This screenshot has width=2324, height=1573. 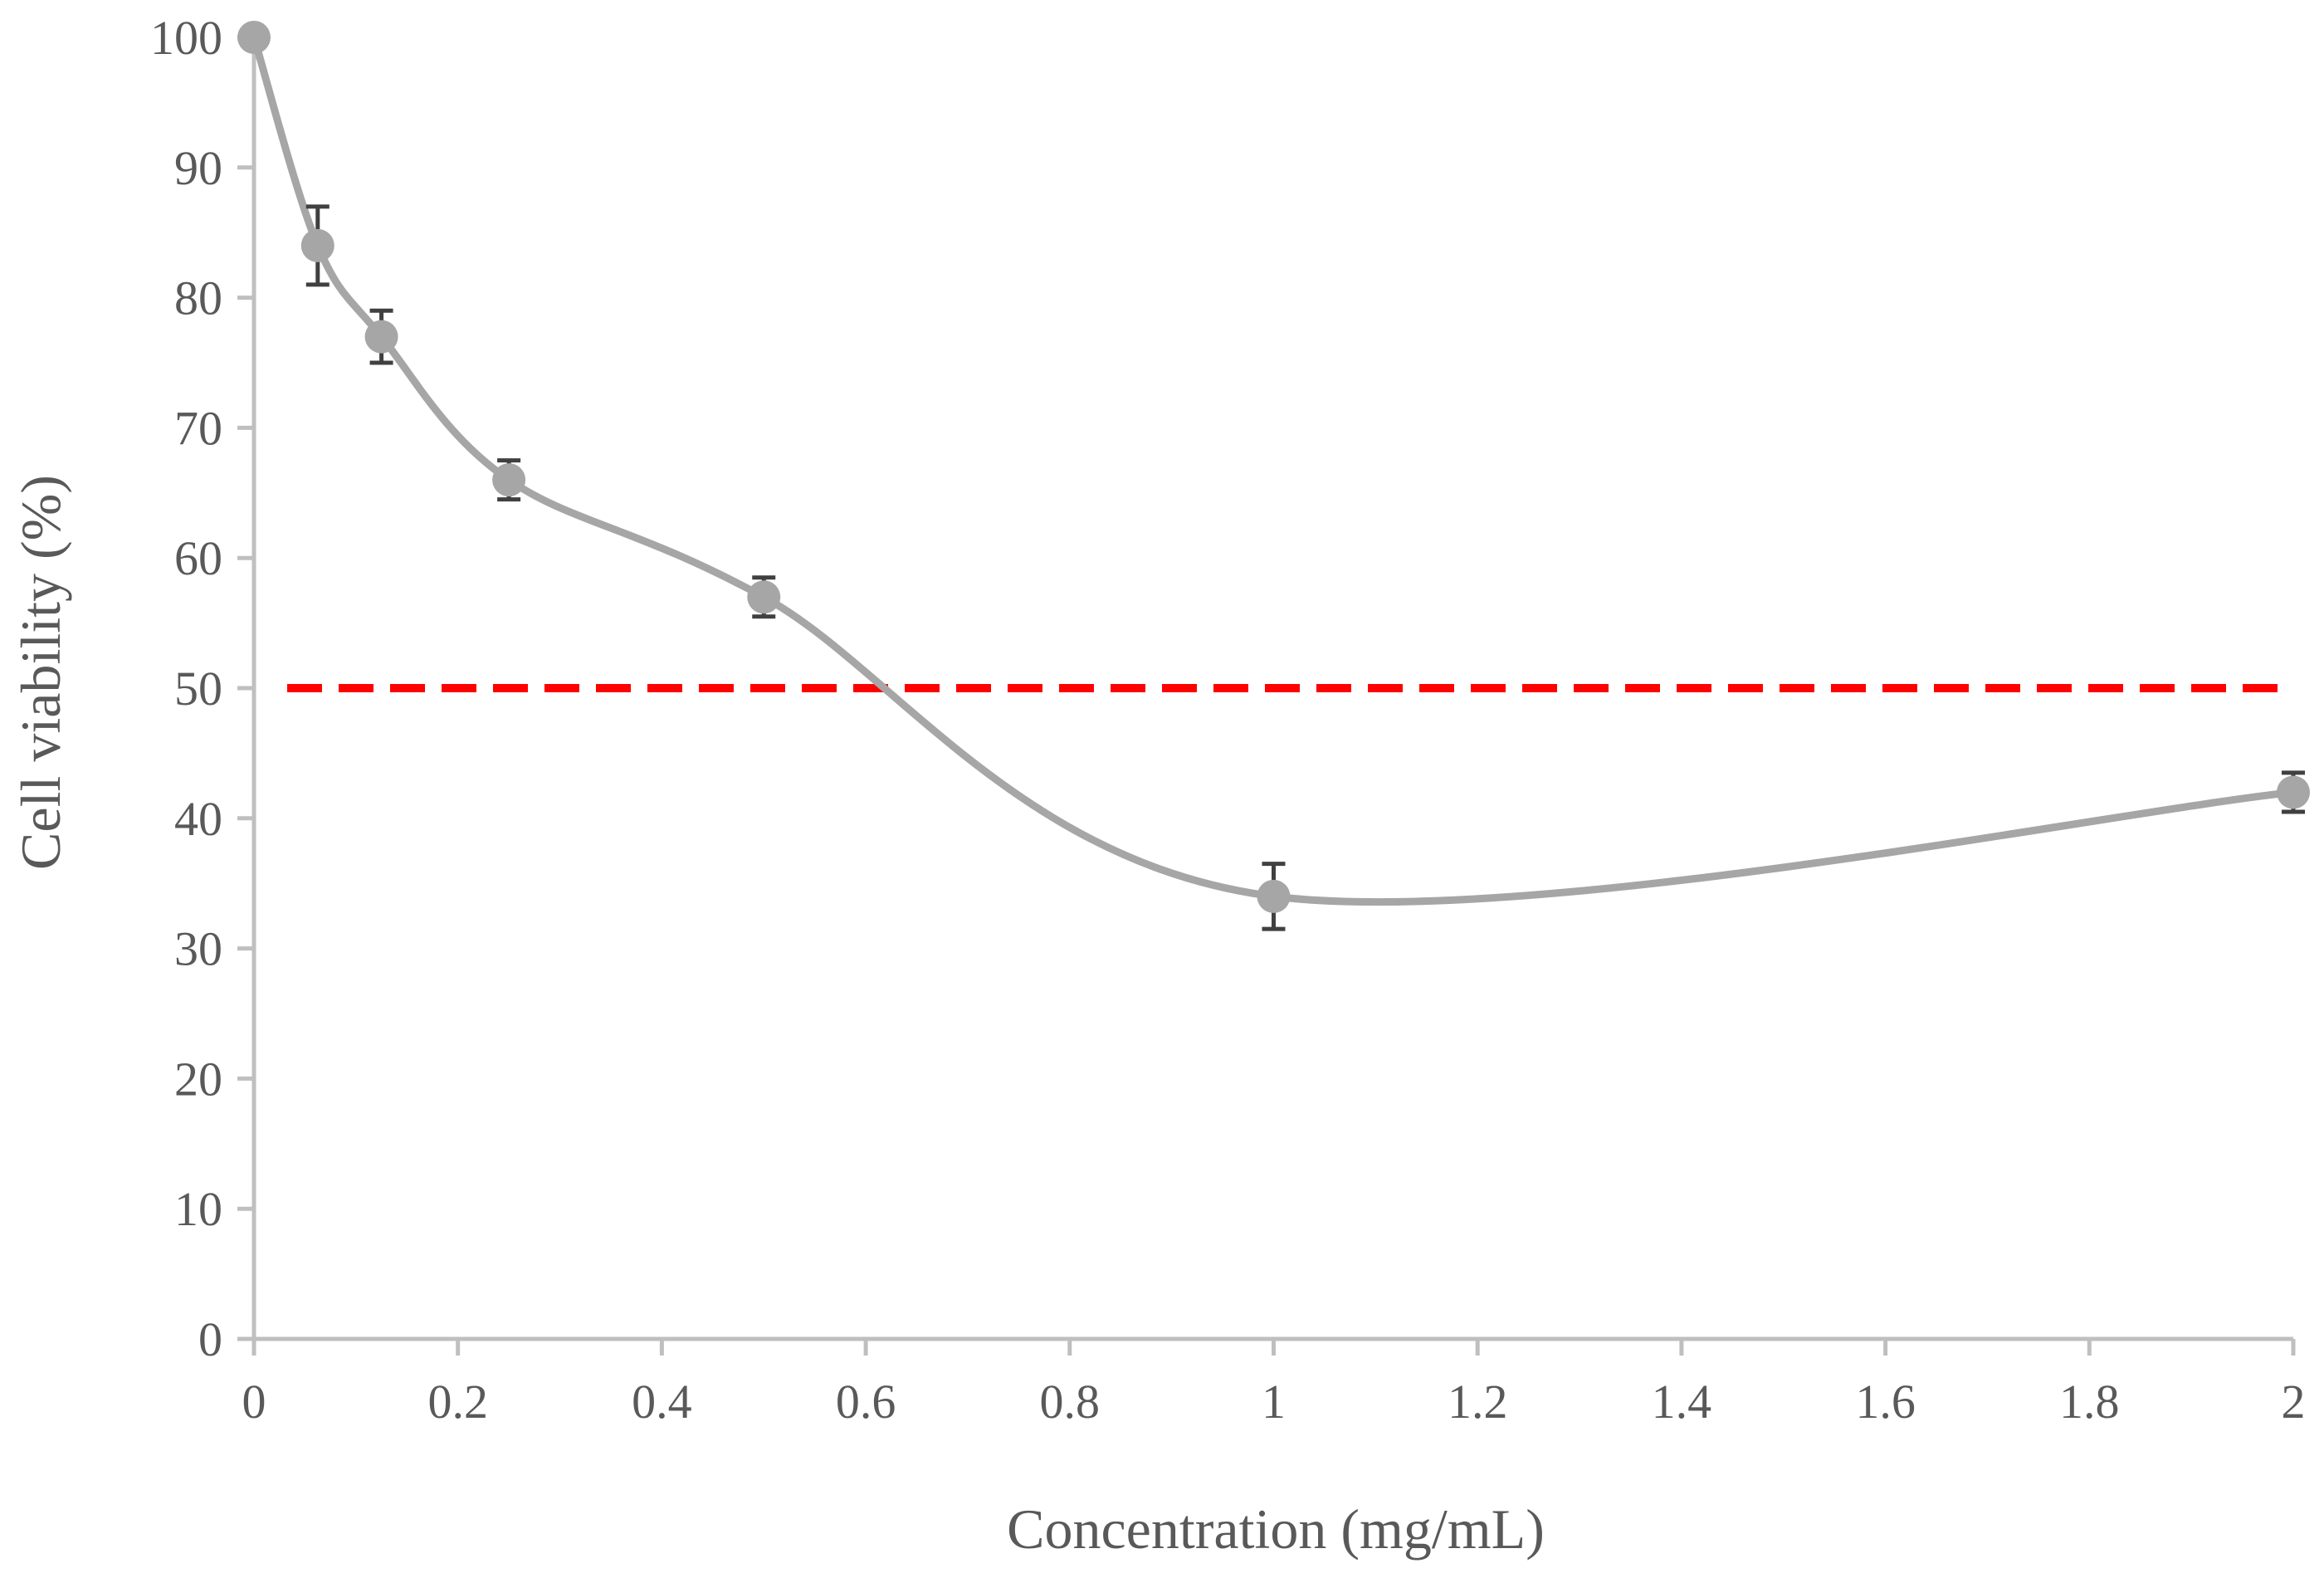 What do you see at coordinates (198, 298) in the screenshot?
I see `y-tick-label: 80` at bounding box center [198, 298].